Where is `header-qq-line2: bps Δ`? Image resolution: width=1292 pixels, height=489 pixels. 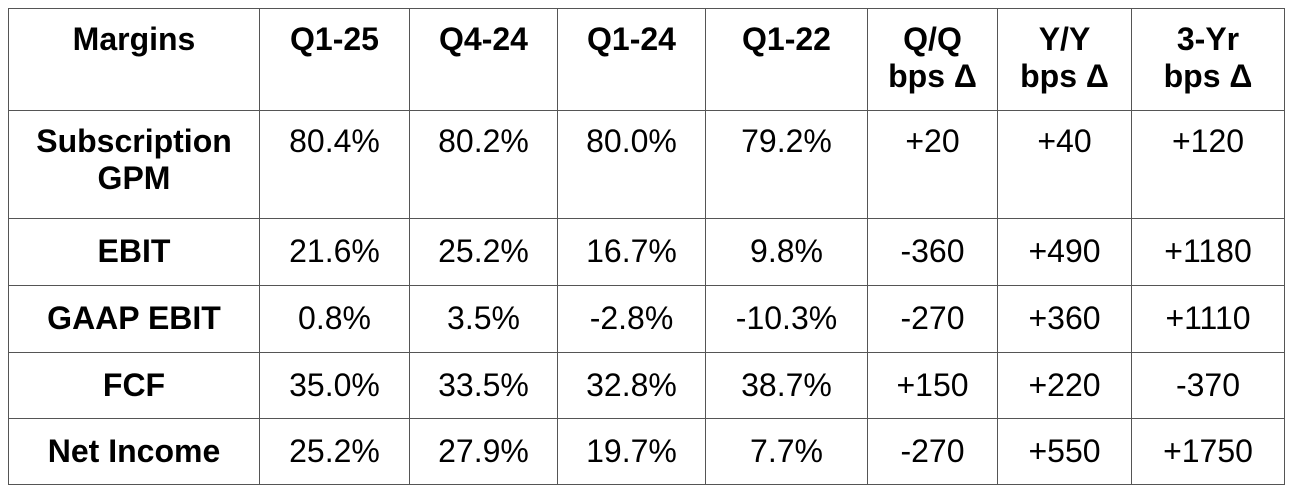
header-qq-line2: bps Δ is located at coordinates (932, 76).